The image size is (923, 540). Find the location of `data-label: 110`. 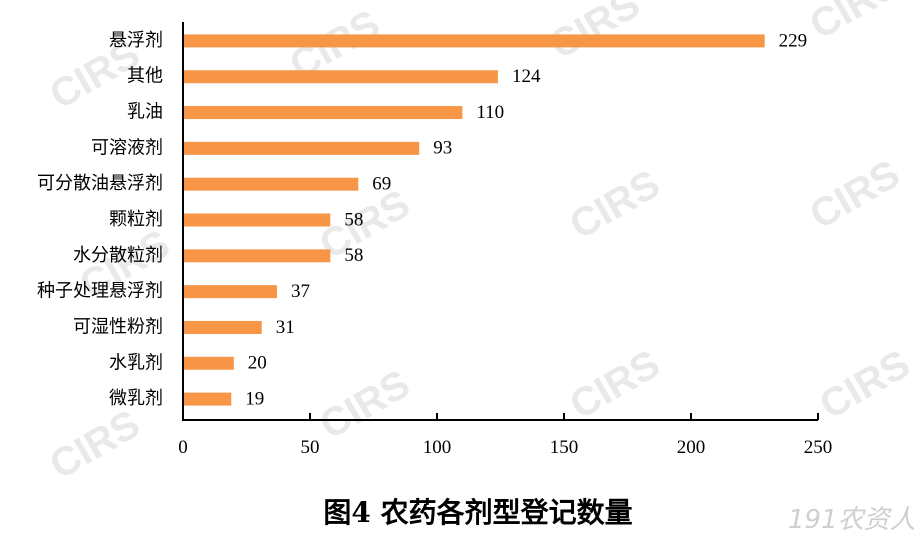

data-label: 110 is located at coordinates (490, 112).